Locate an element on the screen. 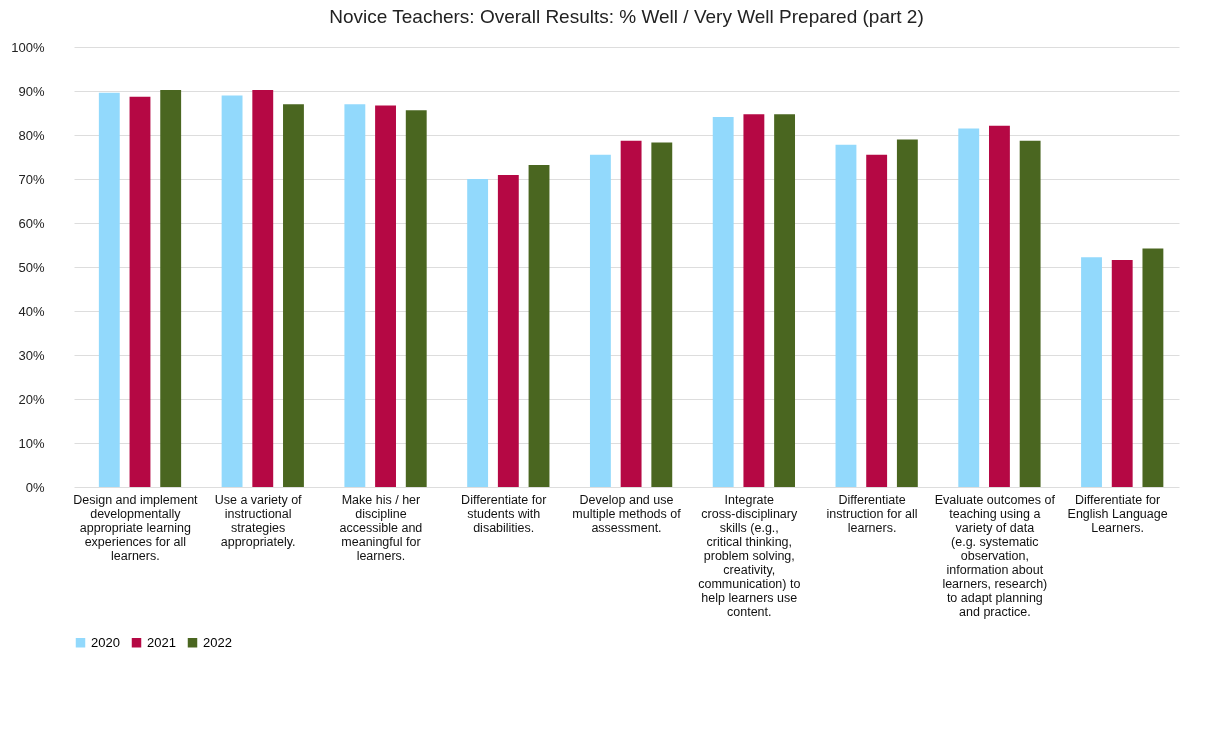 The image size is (1207, 741). x-tick-label: Use a variety of instructional strategies appropriately. is located at coordinates (258, 520).